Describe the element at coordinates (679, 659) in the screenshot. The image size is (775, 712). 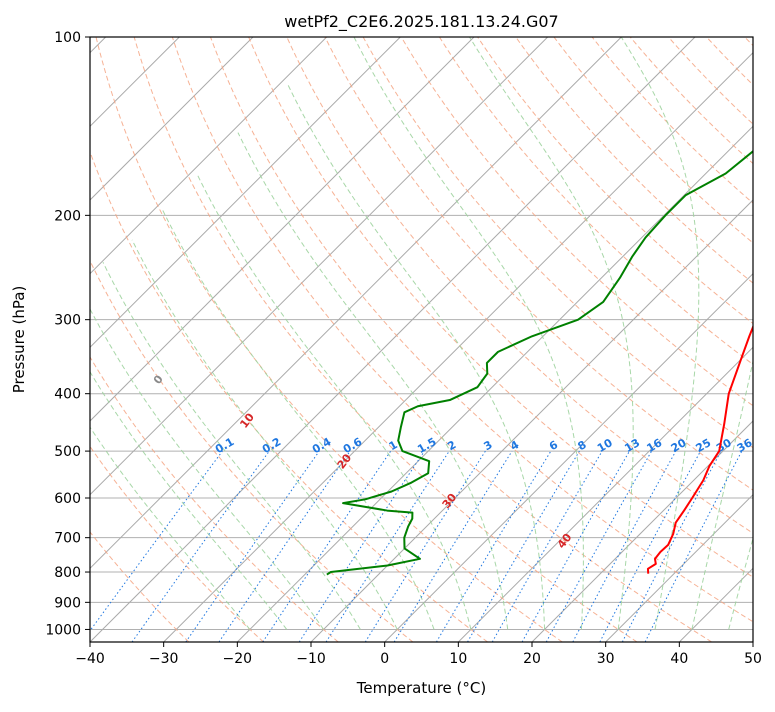
I see `x-tick-label: 40` at that location.